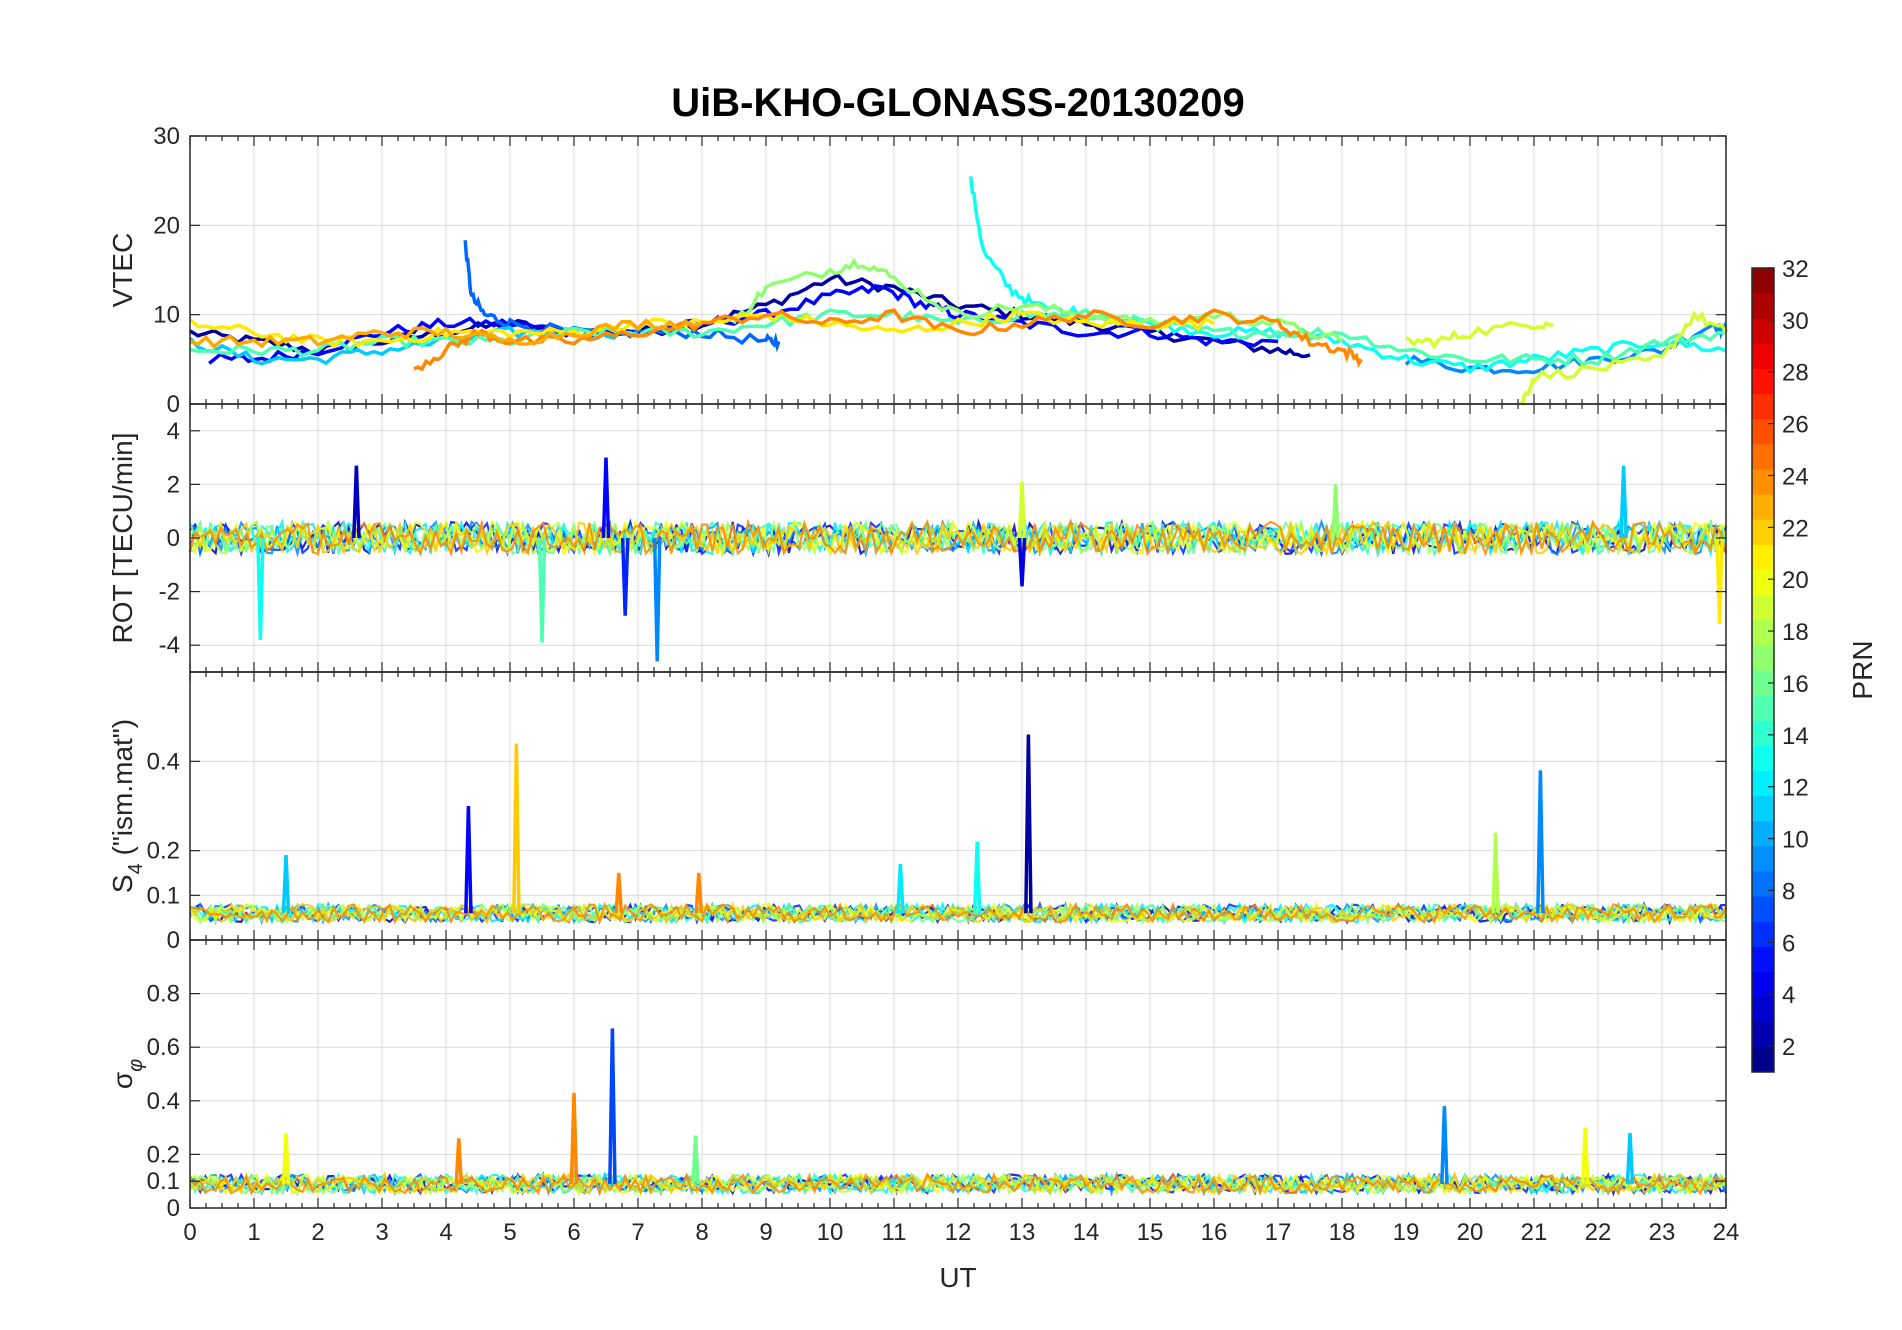 Image resolution: width=1902 pixels, height=1330 pixels. What do you see at coordinates (957, 1277) in the screenshot?
I see `x-axis-label: UT` at bounding box center [957, 1277].